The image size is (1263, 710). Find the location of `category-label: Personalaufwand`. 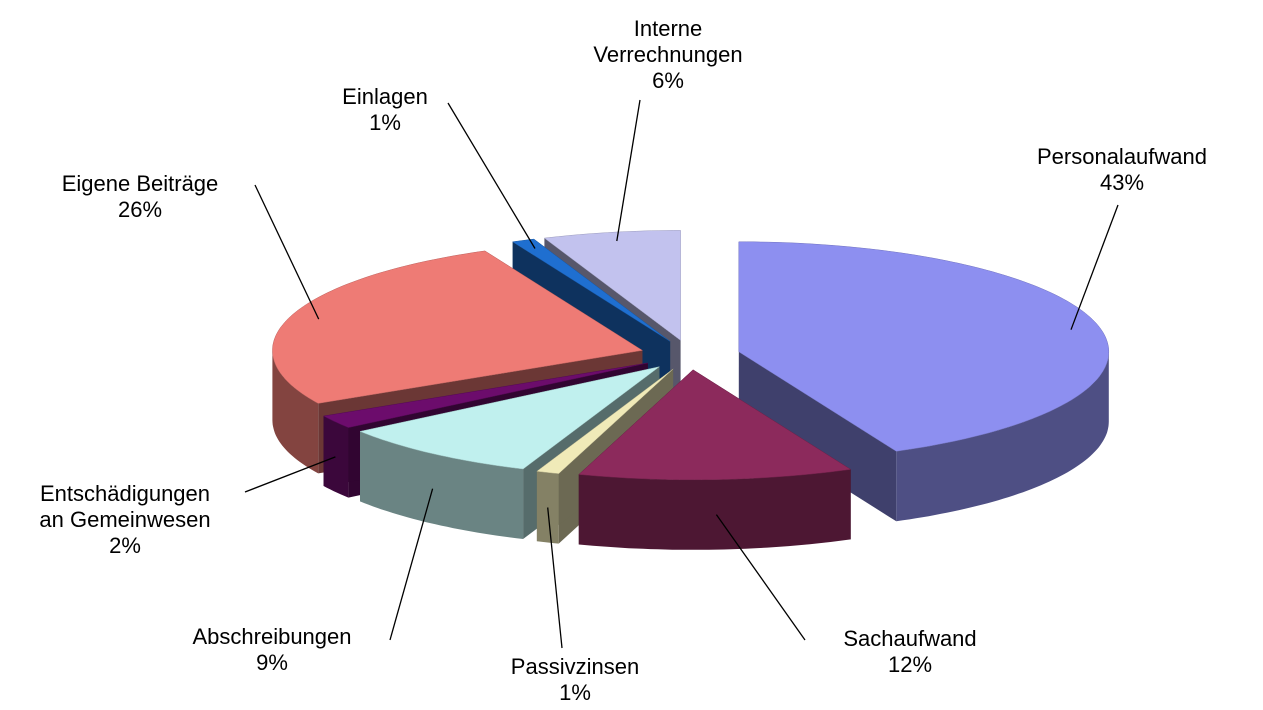

category-label: Personalaufwand is located at coordinates (1122, 156).